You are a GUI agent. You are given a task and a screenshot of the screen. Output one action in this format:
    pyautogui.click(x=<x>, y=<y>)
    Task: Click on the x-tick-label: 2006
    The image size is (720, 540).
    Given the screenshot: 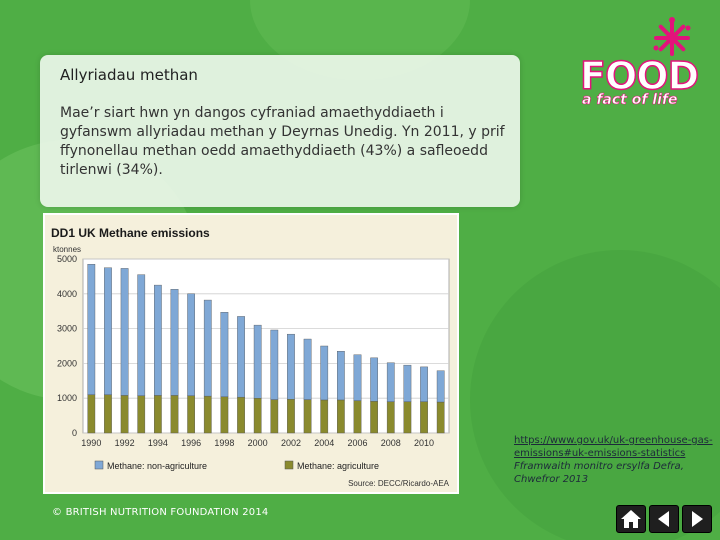 What is the action you would take?
    pyautogui.click(x=357, y=443)
    